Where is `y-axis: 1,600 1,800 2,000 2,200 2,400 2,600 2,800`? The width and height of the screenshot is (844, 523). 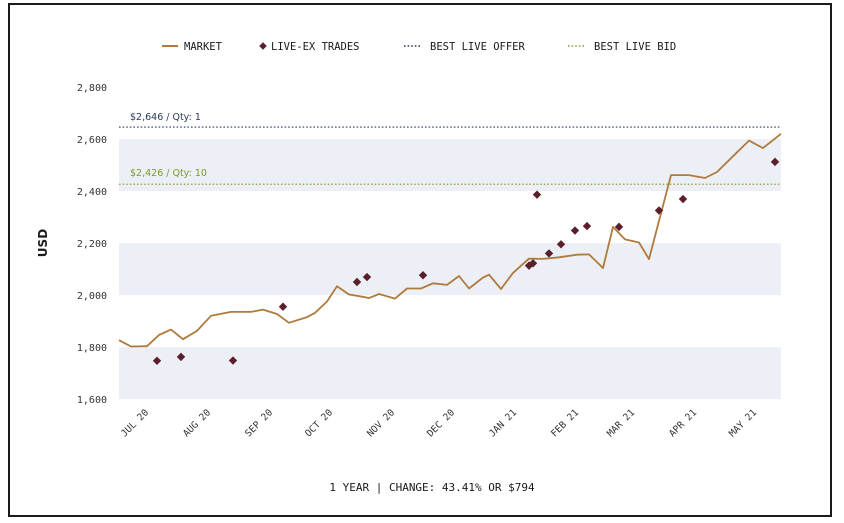 y-axis: 1,600 1,800 2,000 2,200 2,400 2,600 2,800 is located at coordinates (92, 244).